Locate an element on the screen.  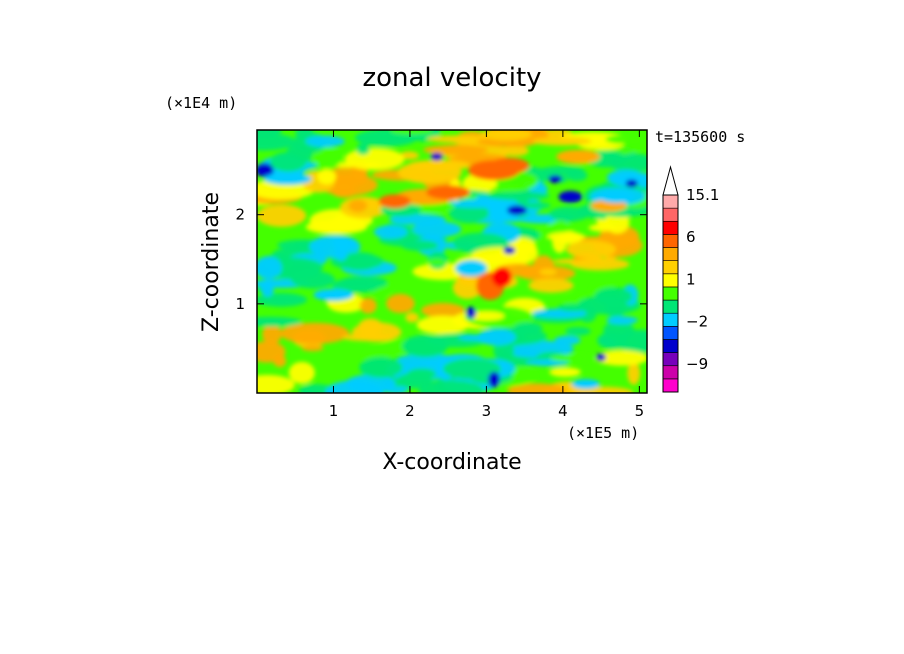
x-tick-label-2: 3 is located at coordinates (487, 411).